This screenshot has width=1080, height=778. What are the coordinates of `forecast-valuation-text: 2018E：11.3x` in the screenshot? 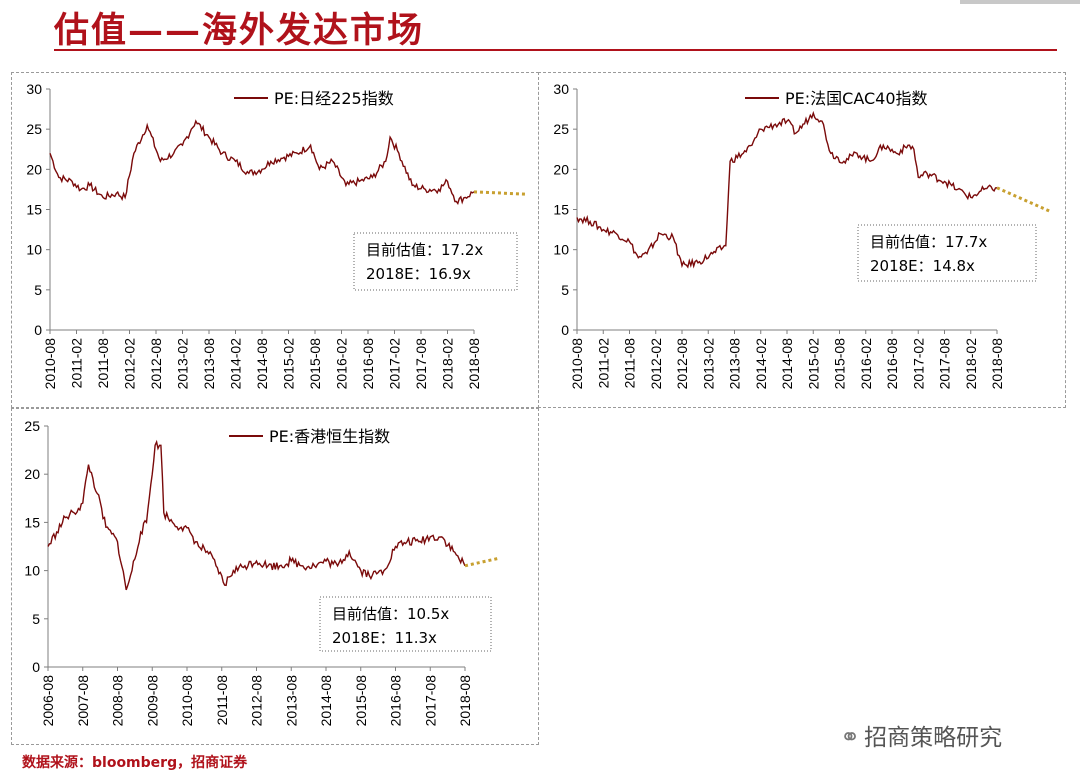 It's located at (384, 638).